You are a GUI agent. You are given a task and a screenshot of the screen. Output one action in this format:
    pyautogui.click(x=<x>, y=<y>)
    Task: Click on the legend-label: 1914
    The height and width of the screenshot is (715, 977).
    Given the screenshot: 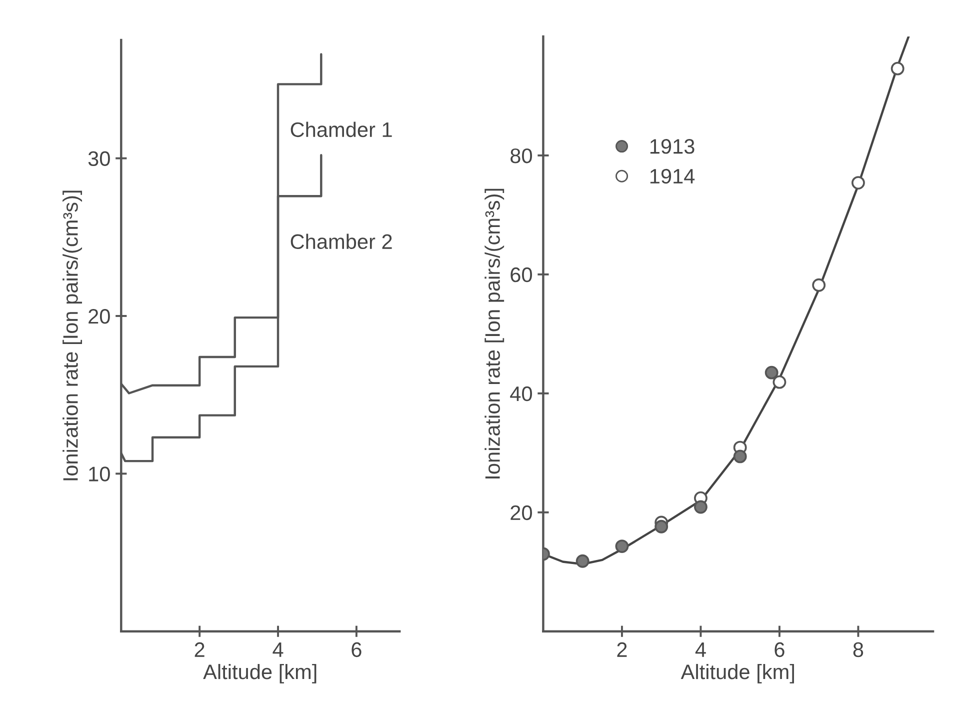 What is the action you would take?
    pyautogui.click(x=672, y=176)
    